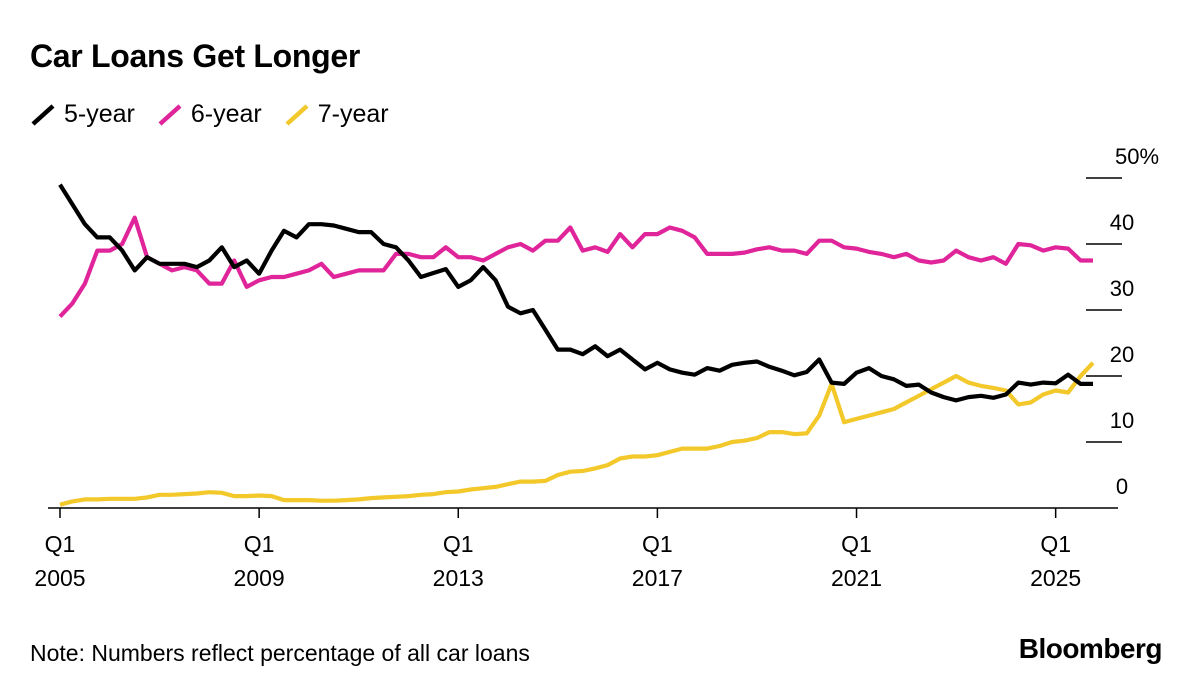  I want to click on x-tick-label-year: 2005, so click(59, 578).